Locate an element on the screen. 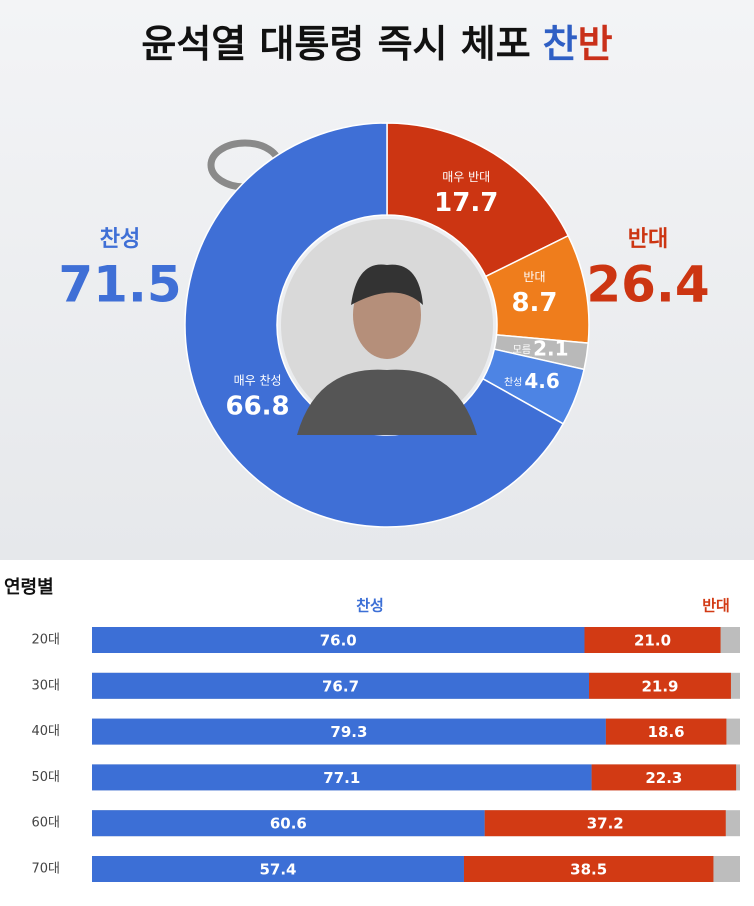 This screenshot has width=754, height=906. title-part: 반 is located at coordinates (595, 44).